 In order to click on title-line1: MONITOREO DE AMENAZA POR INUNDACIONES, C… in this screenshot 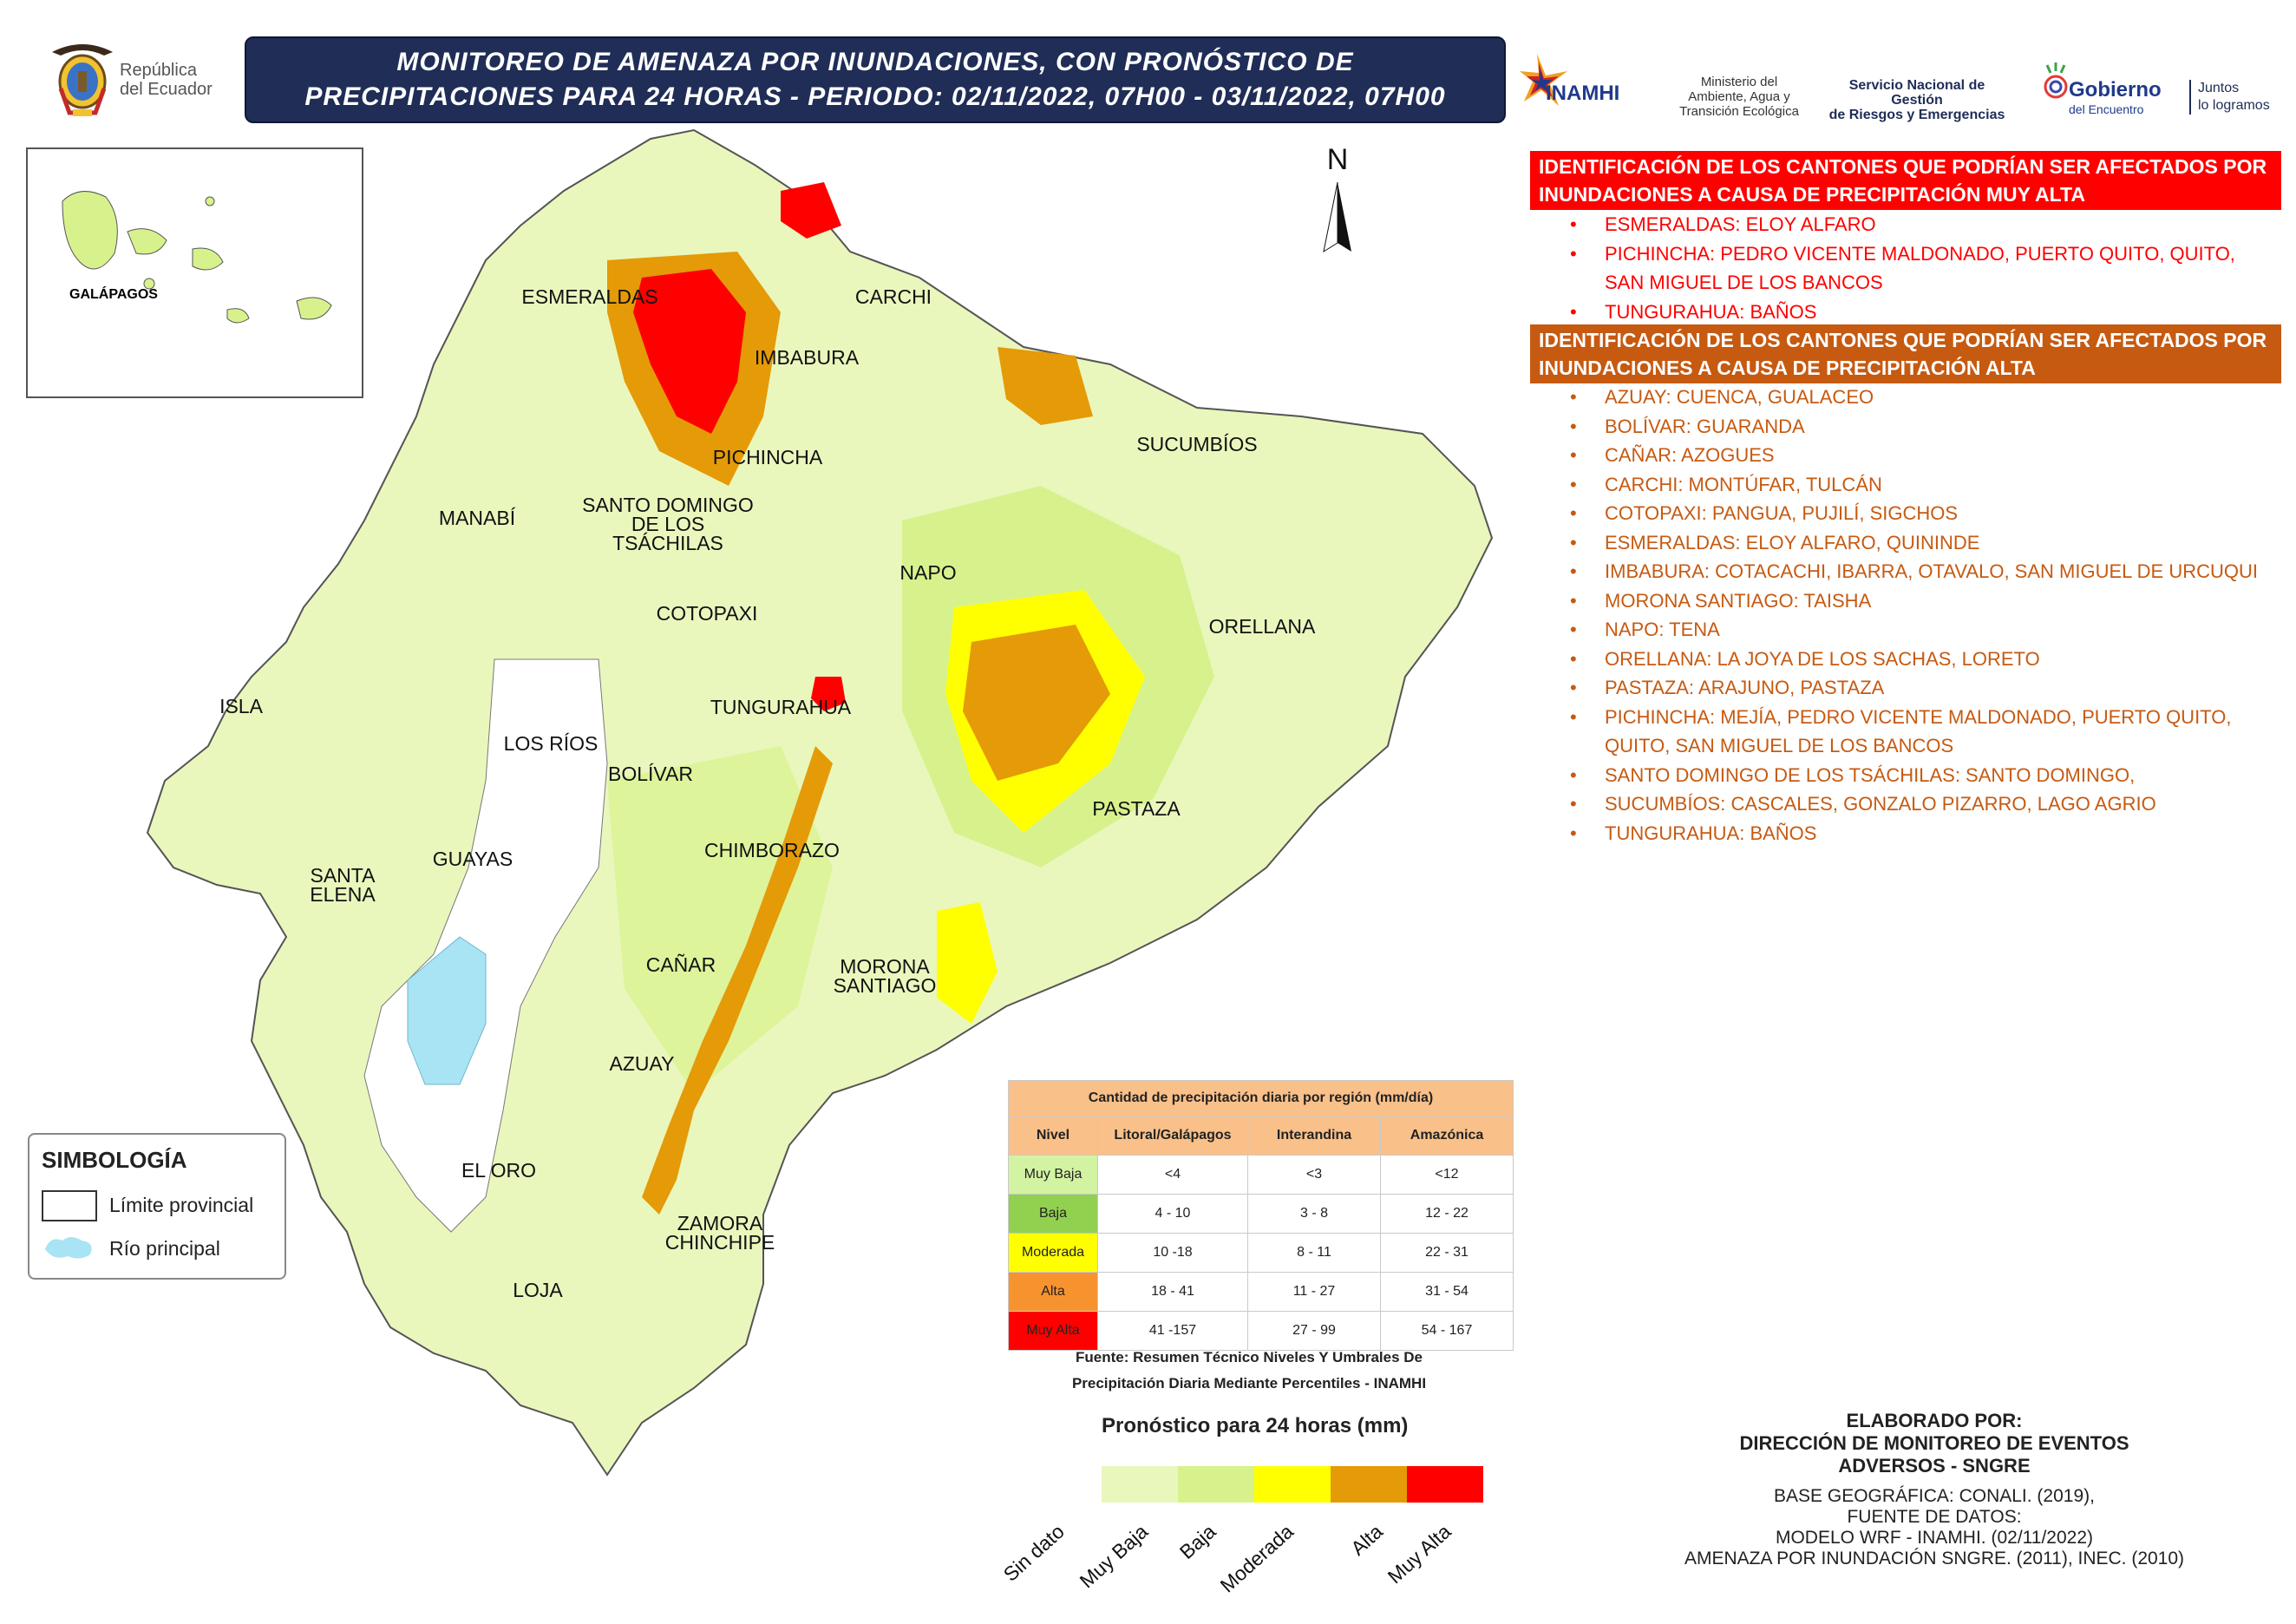, I will do `click(875, 62)`.